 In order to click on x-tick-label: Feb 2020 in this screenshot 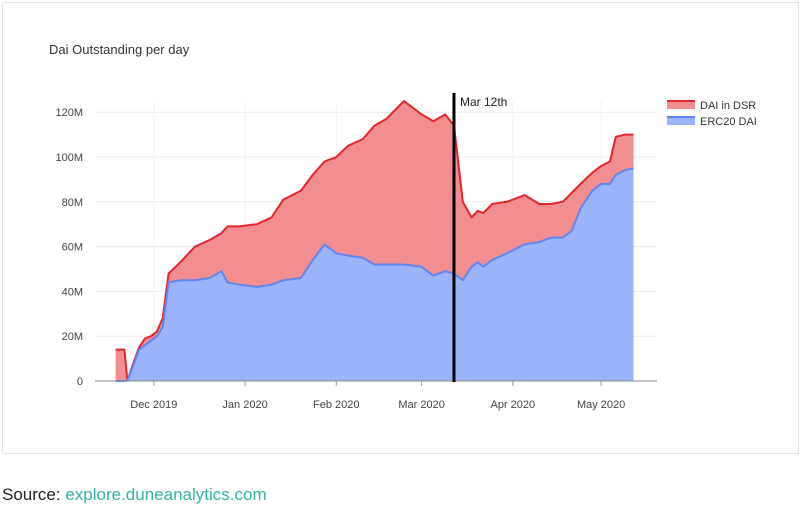, I will do `click(336, 405)`.